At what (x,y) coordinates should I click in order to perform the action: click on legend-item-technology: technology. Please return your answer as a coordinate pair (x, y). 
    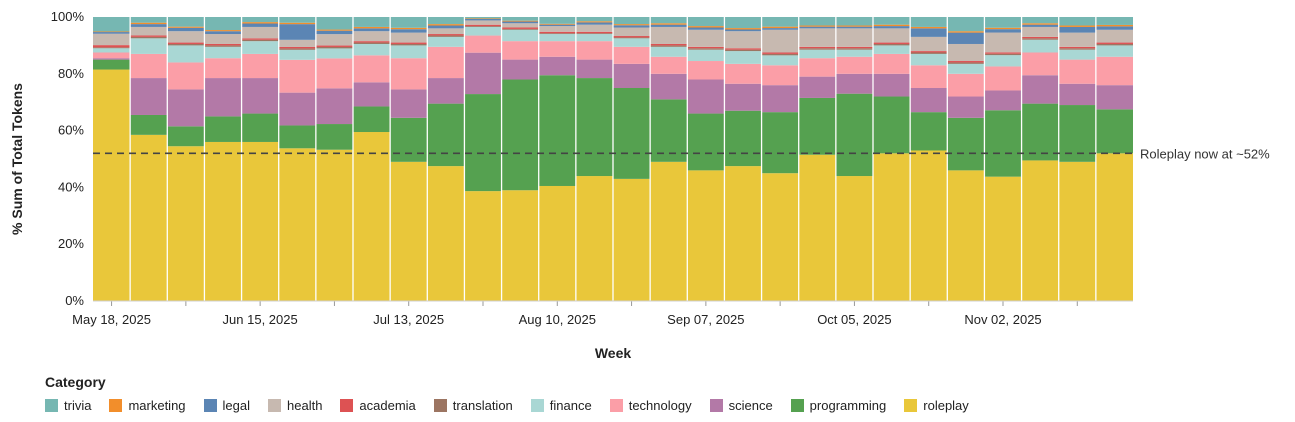
    Looking at the image, I should click on (650, 405).